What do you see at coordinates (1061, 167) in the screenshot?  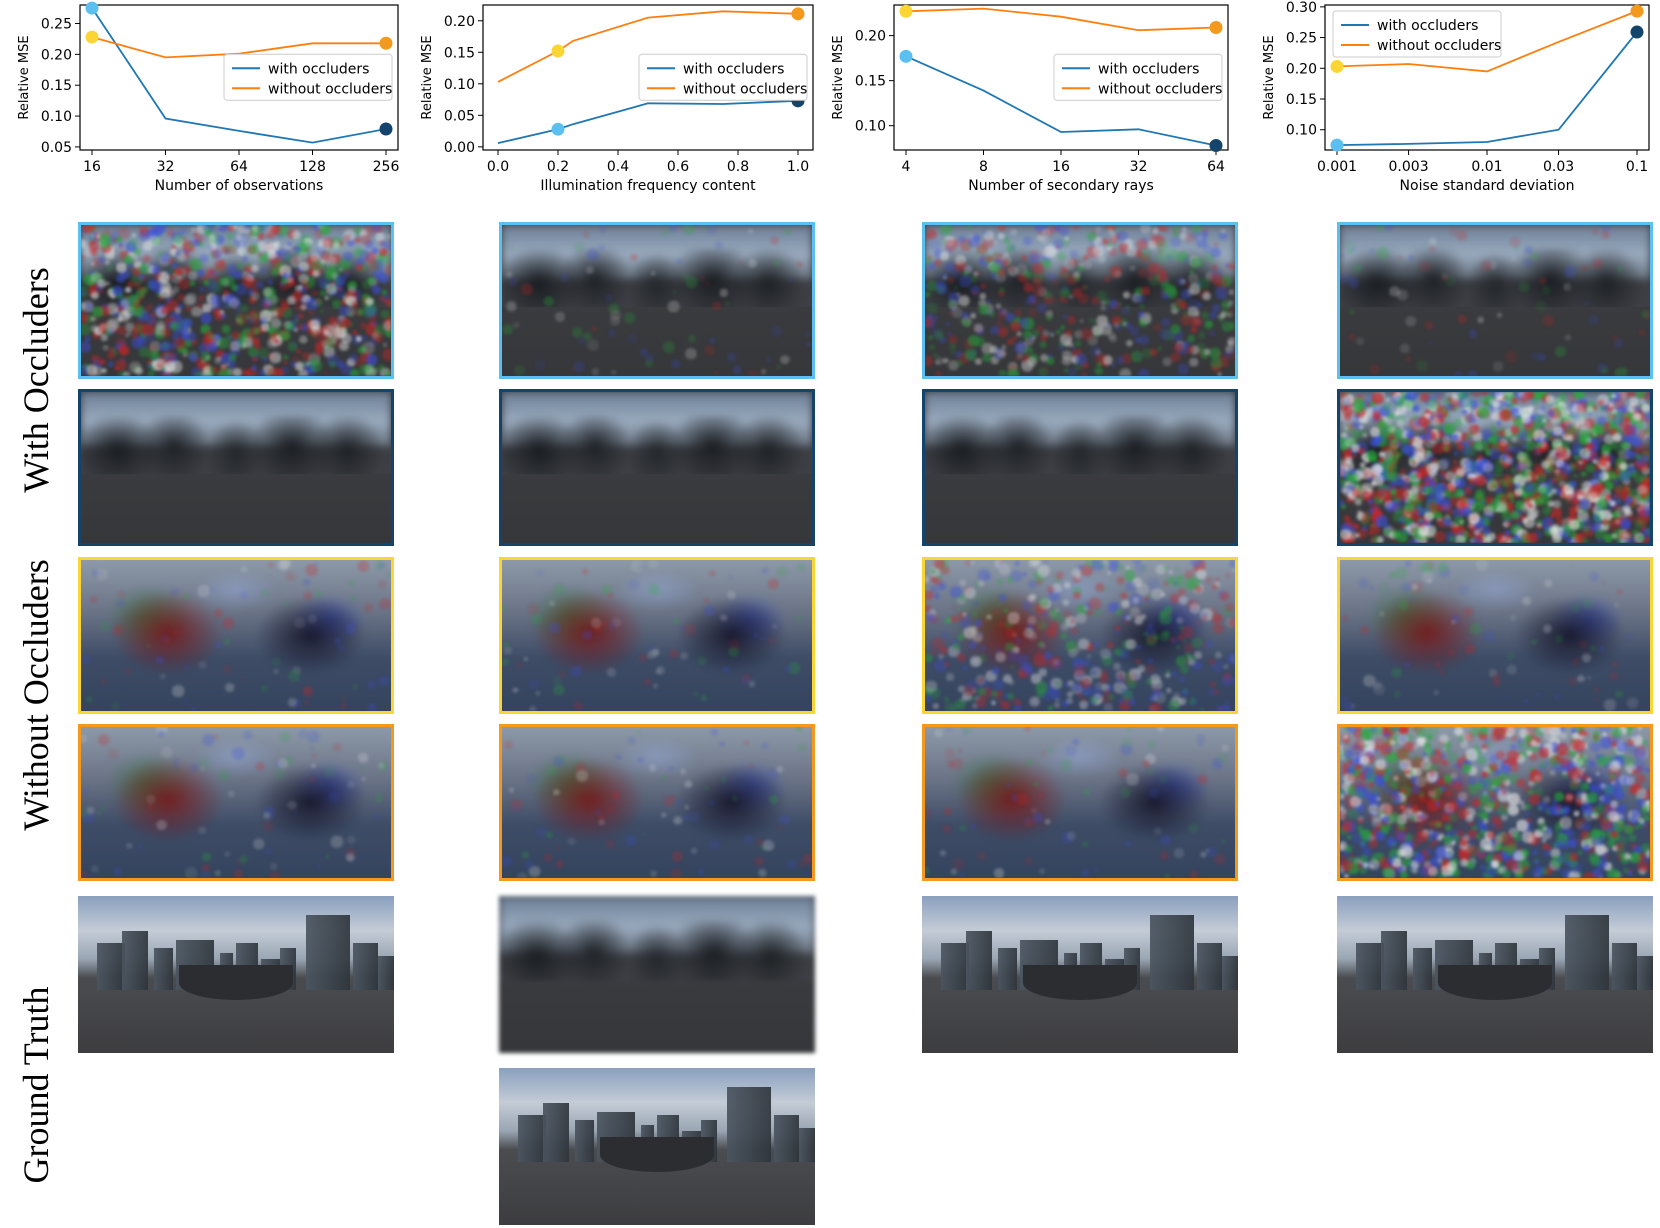 I see `x-tick-label: 16` at bounding box center [1061, 167].